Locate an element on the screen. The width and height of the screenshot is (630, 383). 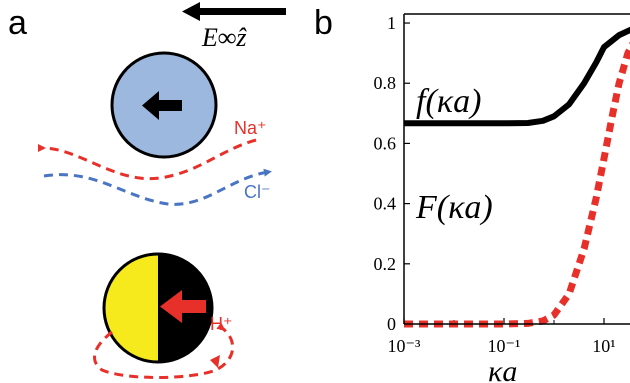
h-label: H⁺ is located at coordinates (221, 324).